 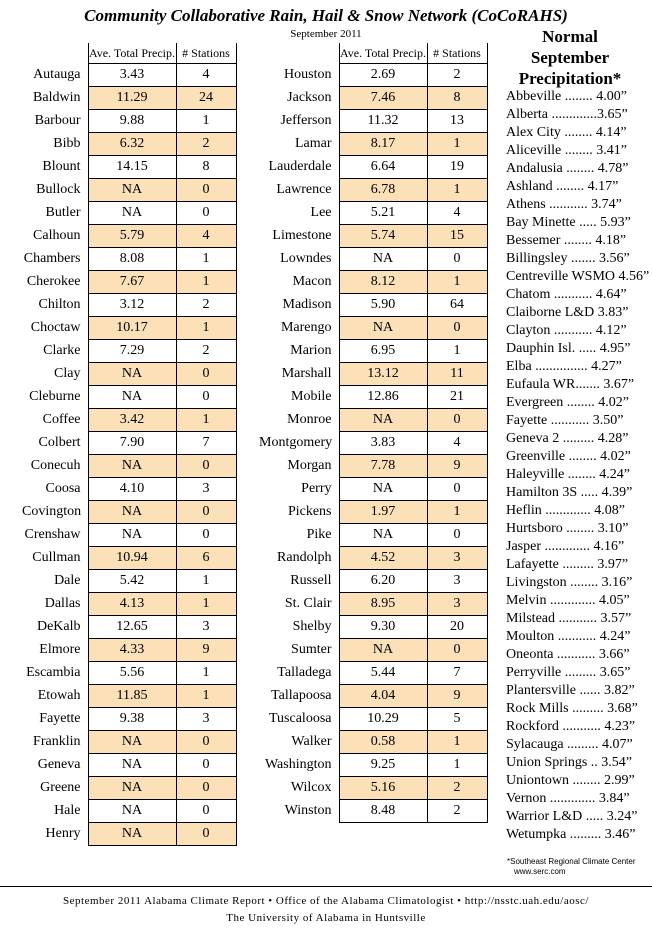 What do you see at coordinates (457, 397) in the screenshot?
I see `station-count: 21` at bounding box center [457, 397].